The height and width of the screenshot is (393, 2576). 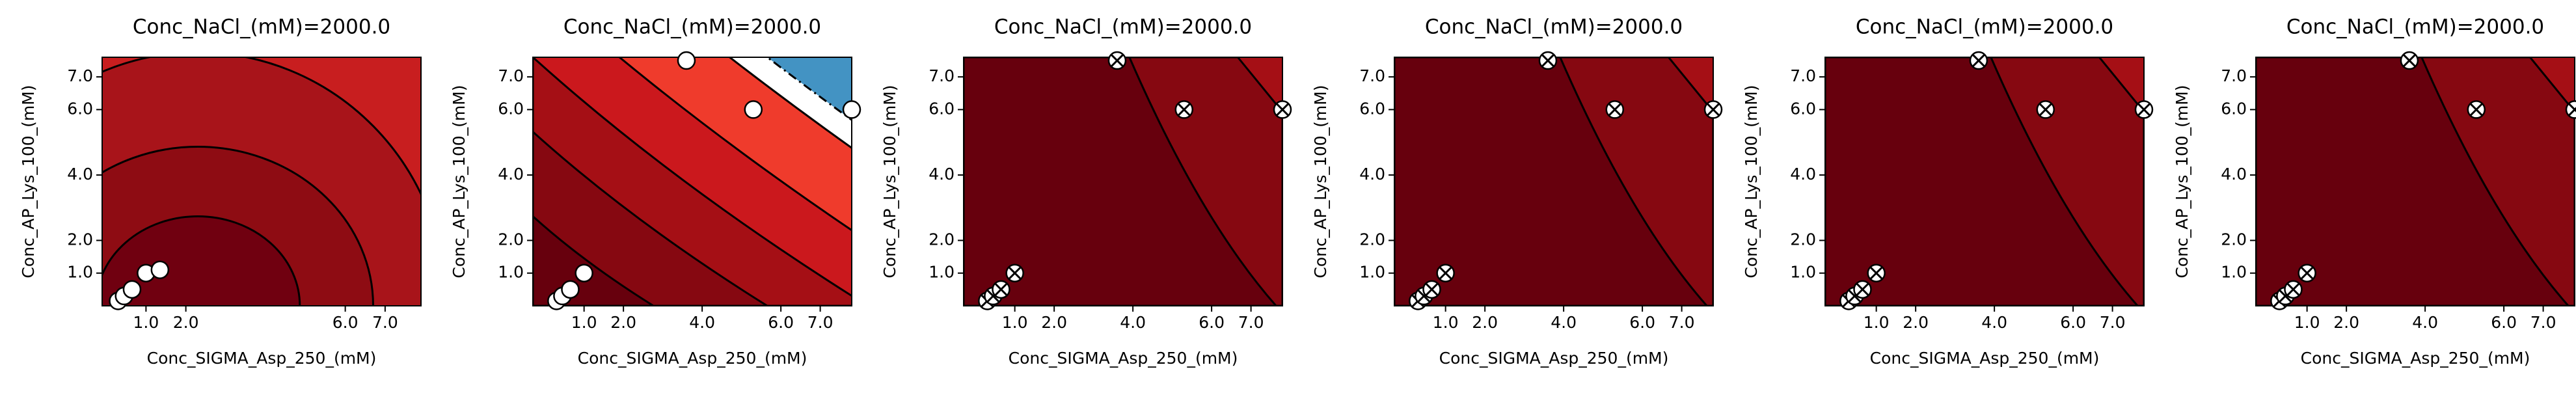 I want to click on plot-frame, so click(x=262, y=181).